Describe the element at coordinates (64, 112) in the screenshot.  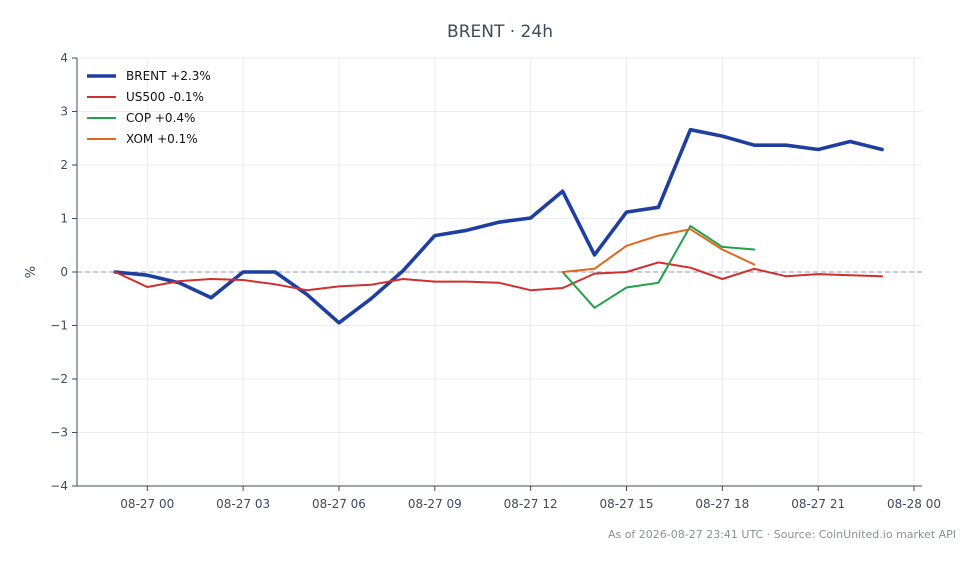
I see `y-tick-label: 3` at that location.